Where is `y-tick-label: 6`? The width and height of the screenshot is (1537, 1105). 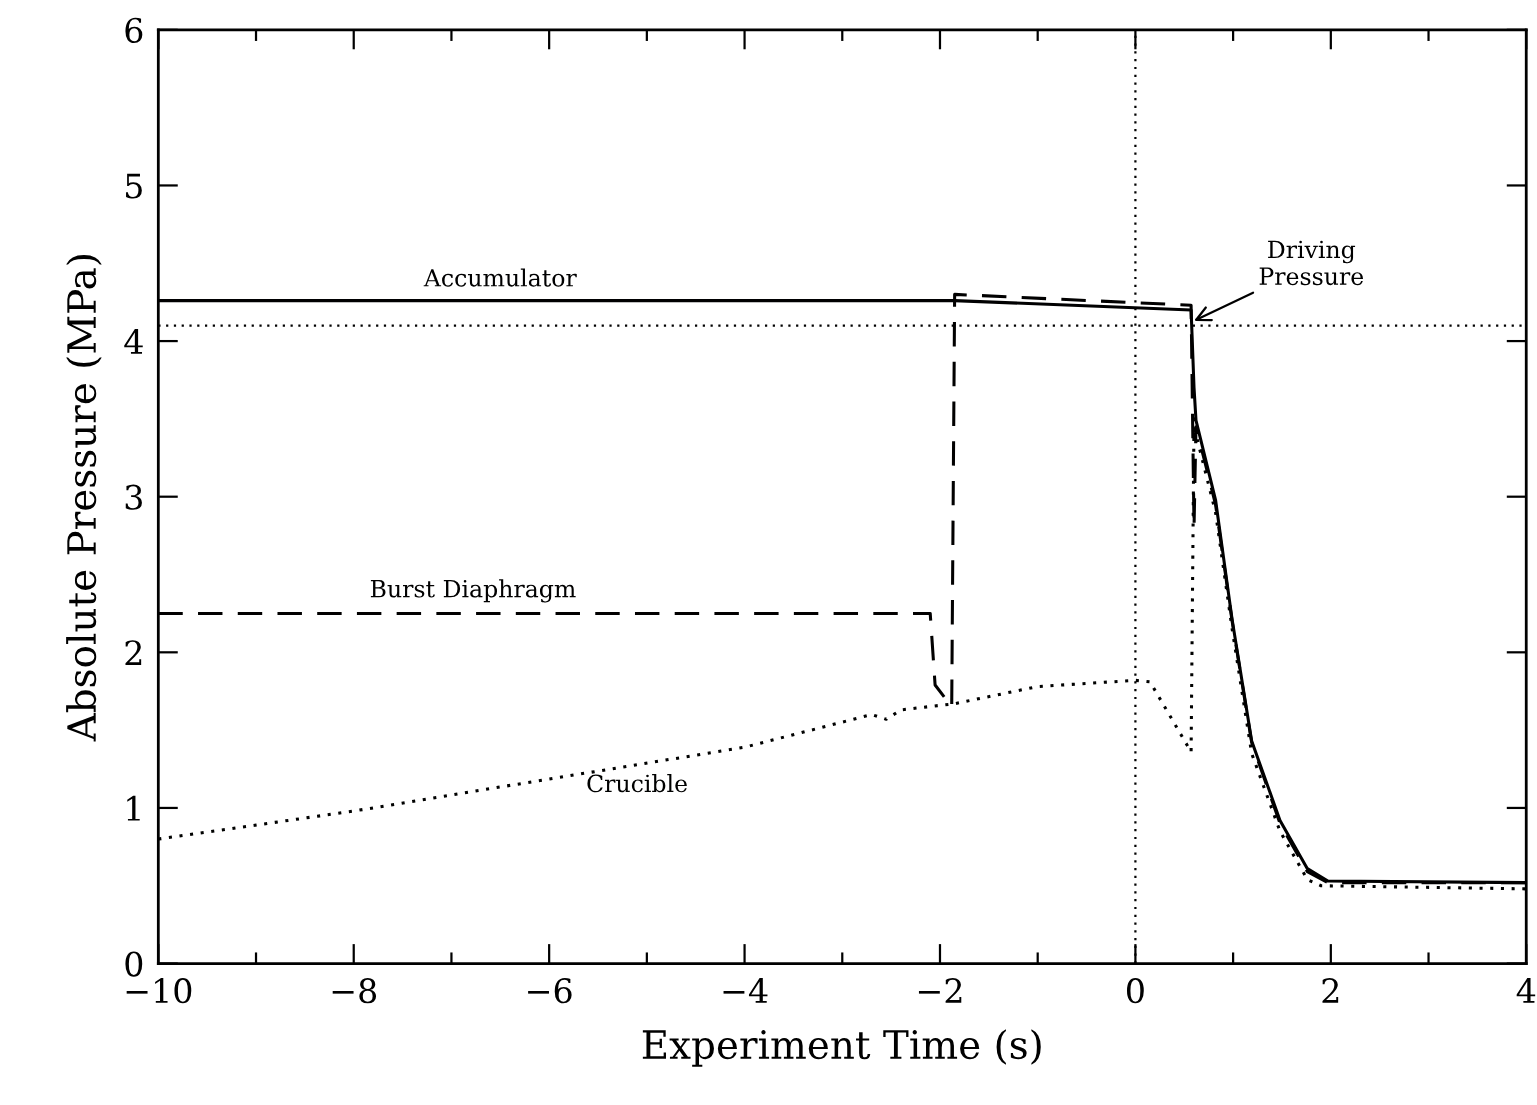 y-tick-label: 6 is located at coordinates (134, 30).